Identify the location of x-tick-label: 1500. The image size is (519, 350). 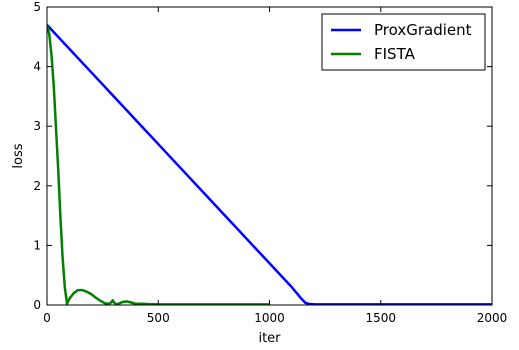
(380, 318).